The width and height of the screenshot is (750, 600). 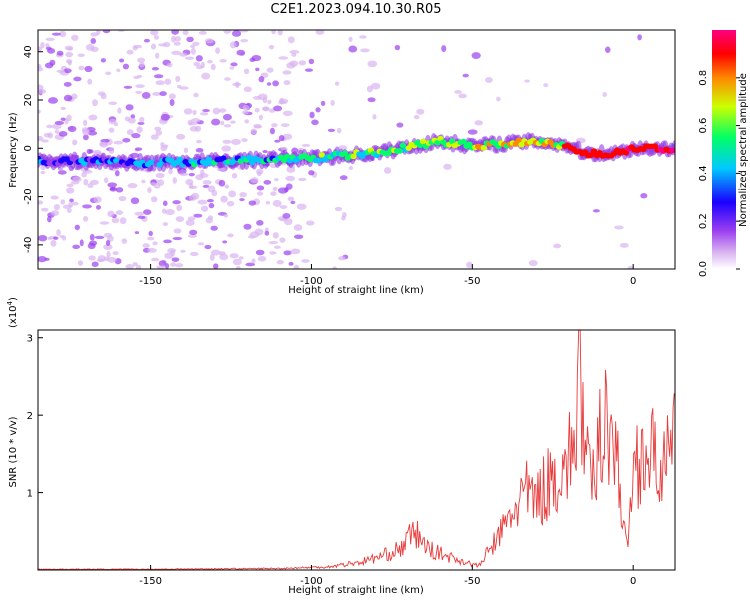 I want to click on svg-text: (x104), so click(x=12, y=312).